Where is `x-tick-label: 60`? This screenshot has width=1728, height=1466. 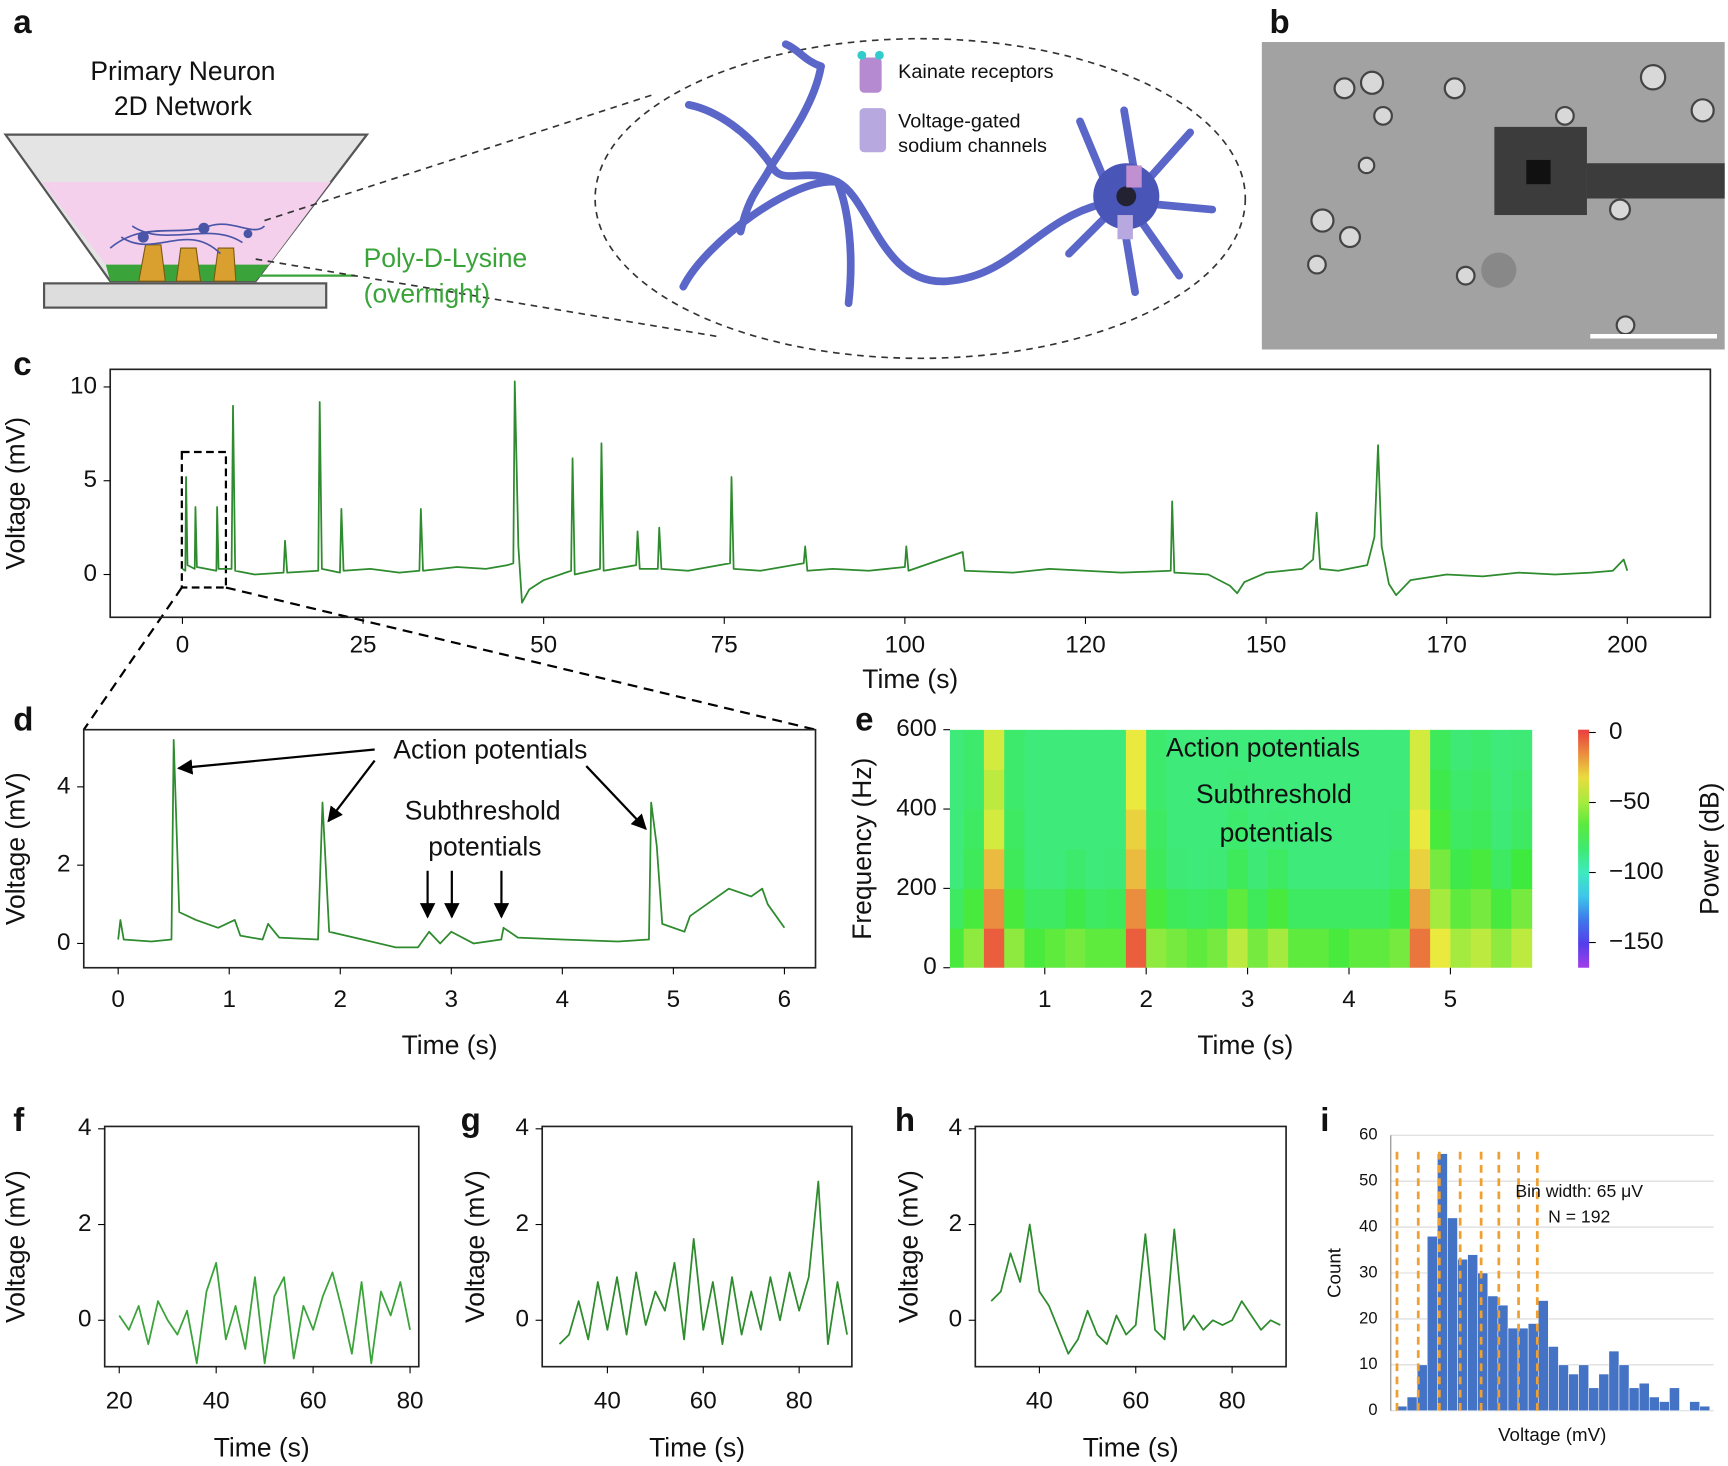
x-tick-label: 60 is located at coordinates (313, 1400).